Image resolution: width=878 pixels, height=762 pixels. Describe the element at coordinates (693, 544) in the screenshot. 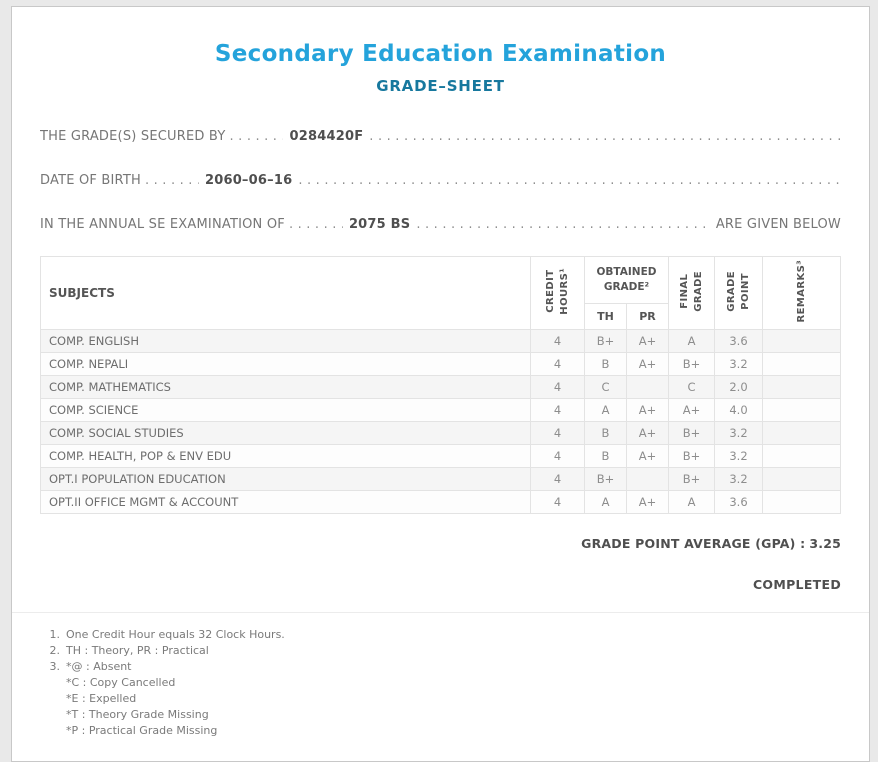

I see `gpa-label: GRADE POINT AVERAGE (GPA) :` at that location.